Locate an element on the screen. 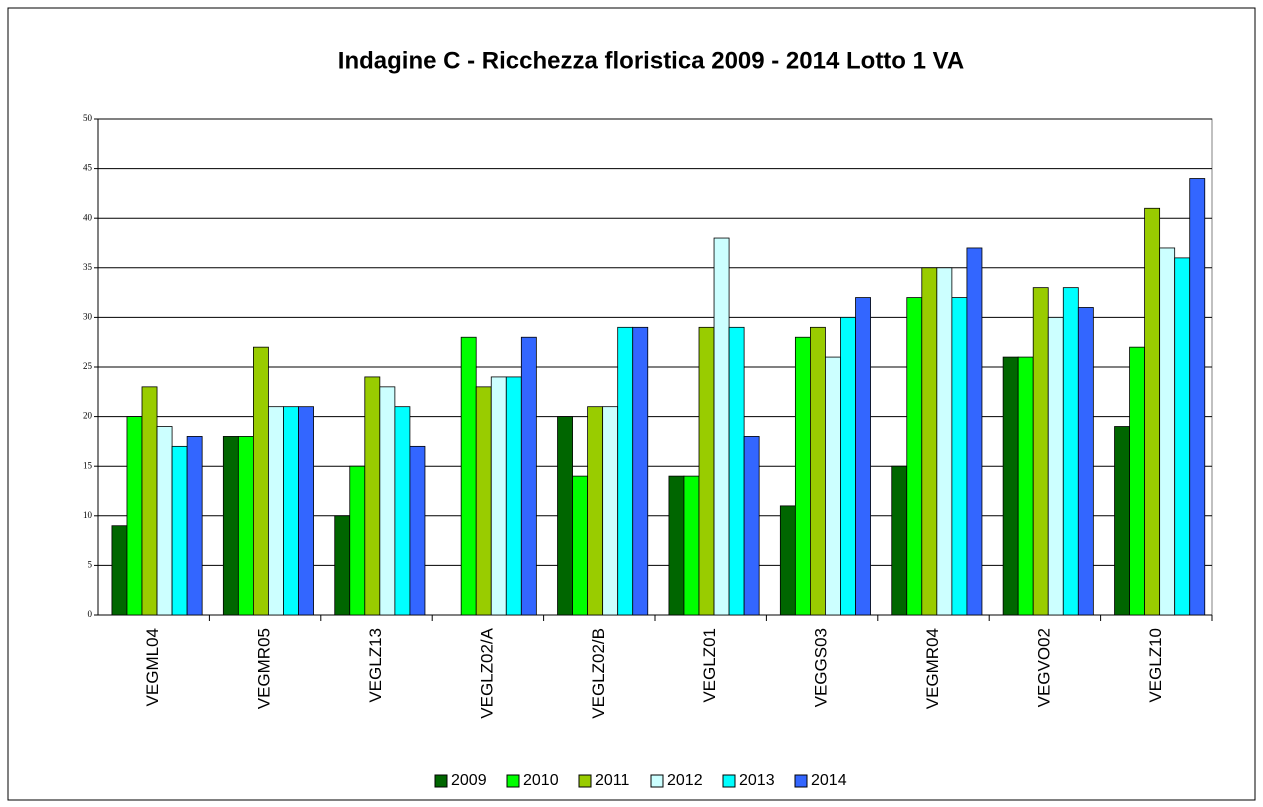 The height and width of the screenshot is (807, 1263). y-tick-label: 10 is located at coordinates (88, 515).